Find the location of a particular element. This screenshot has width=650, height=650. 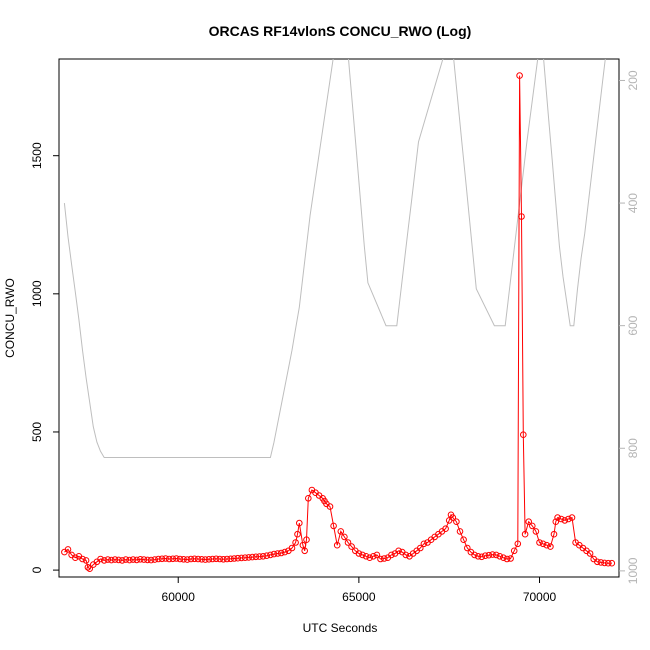

y2-tick-label: 800 is located at coordinates (633, 448).